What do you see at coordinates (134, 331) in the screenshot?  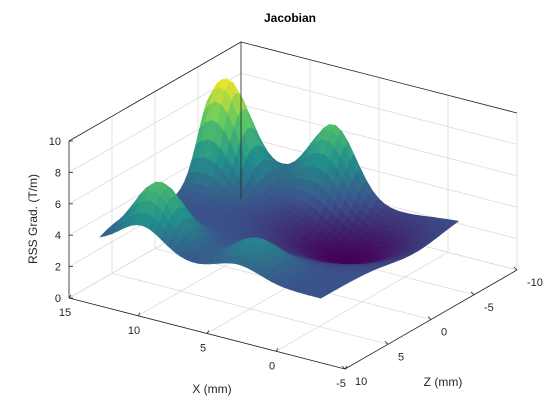 I see `x-tick-label: 10` at bounding box center [134, 331].